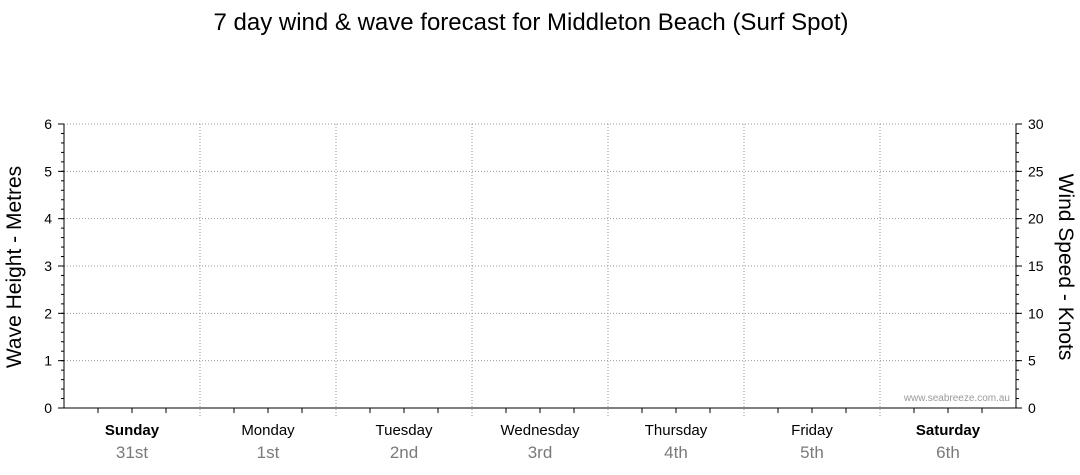 This screenshot has width=1080, height=475. I want to click on day-date-label: 2nd, so click(404, 452).